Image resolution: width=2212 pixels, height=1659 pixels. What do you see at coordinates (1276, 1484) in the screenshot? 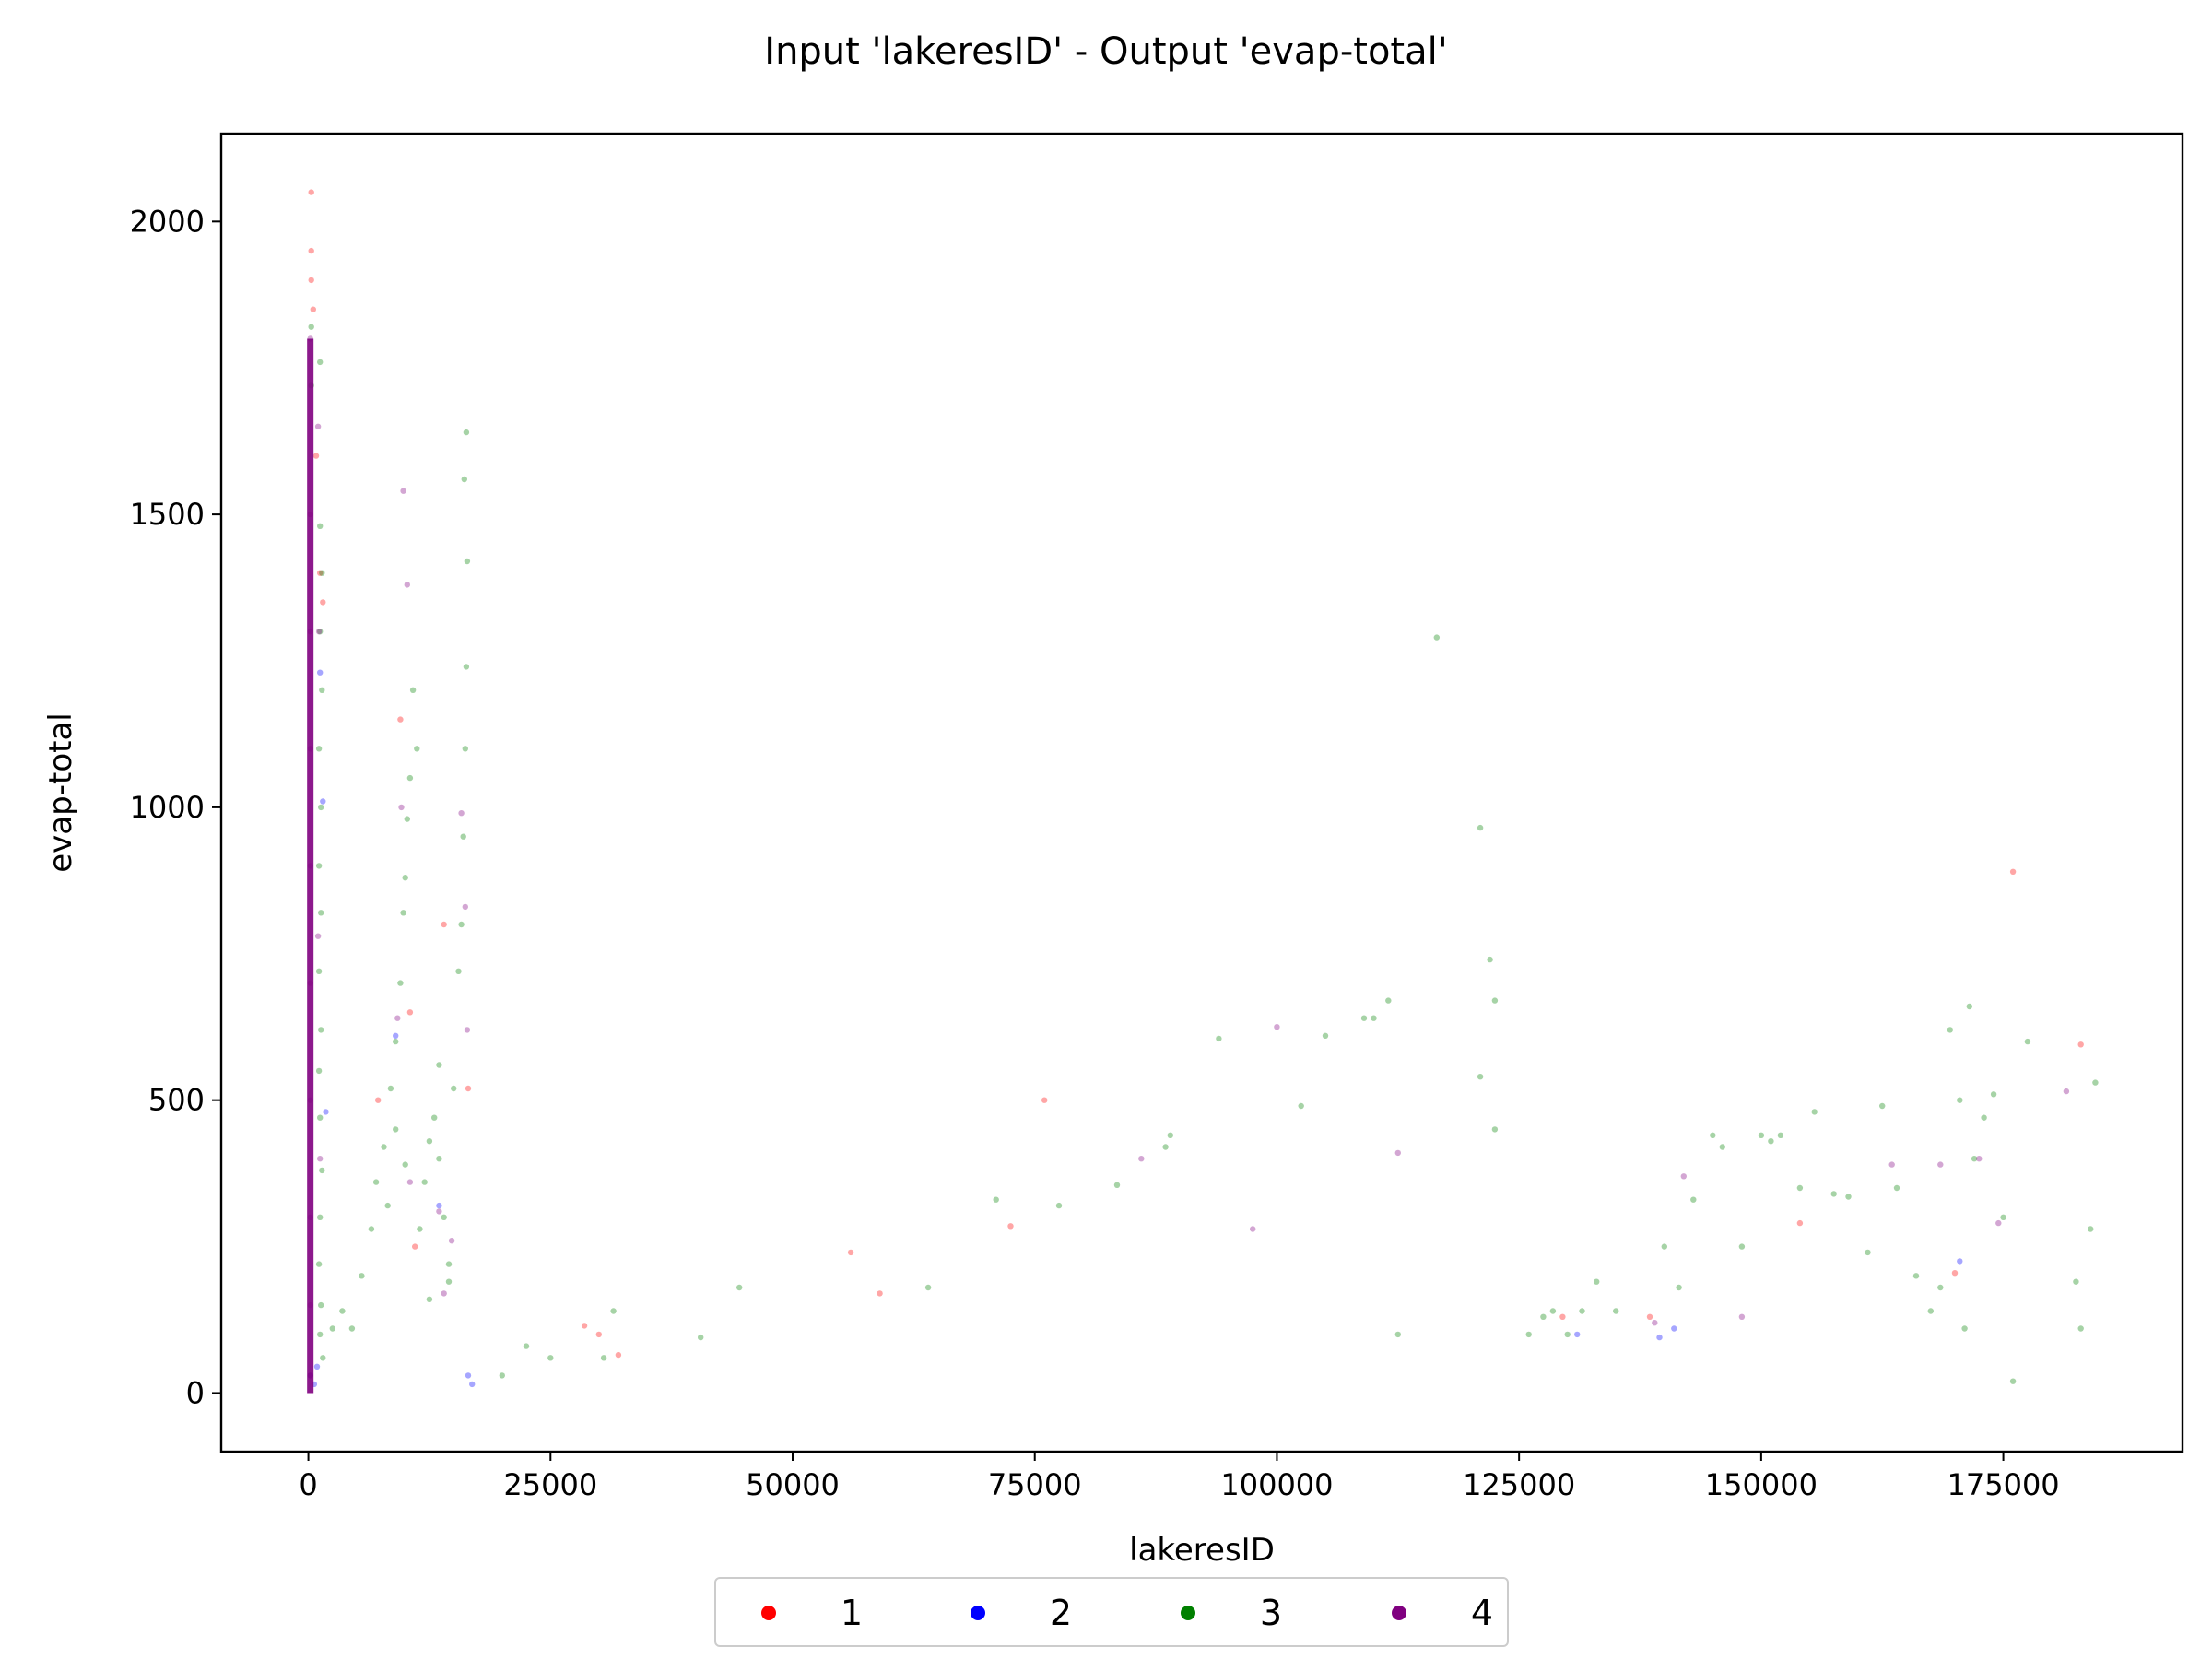
I see `x-tick-label: 100000` at bounding box center [1276, 1484].